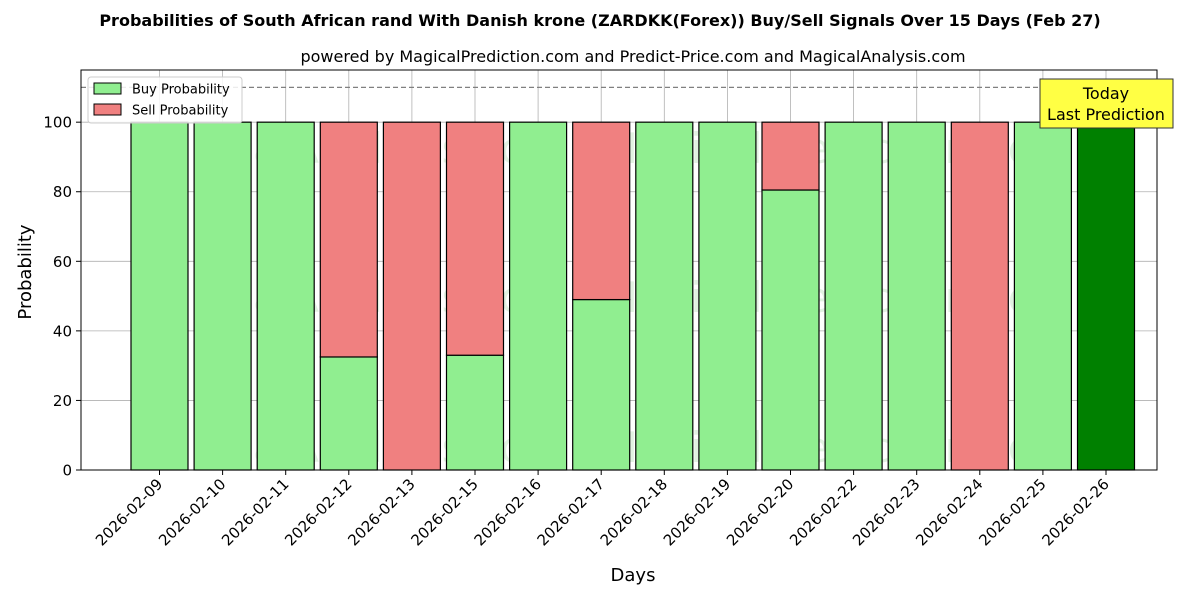  What do you see at coordinates (107, 88) in the screenshot?
I see `legend-swatch-buy` at bounding box center [107, 88].